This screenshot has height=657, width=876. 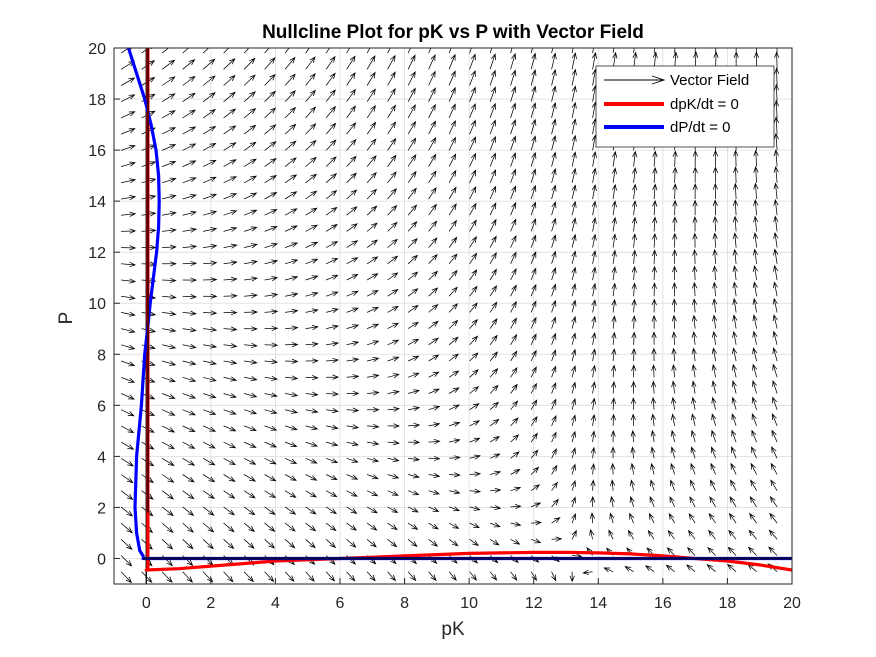 I want to click on dp-nullcline-line, so click(x=143, y=303).